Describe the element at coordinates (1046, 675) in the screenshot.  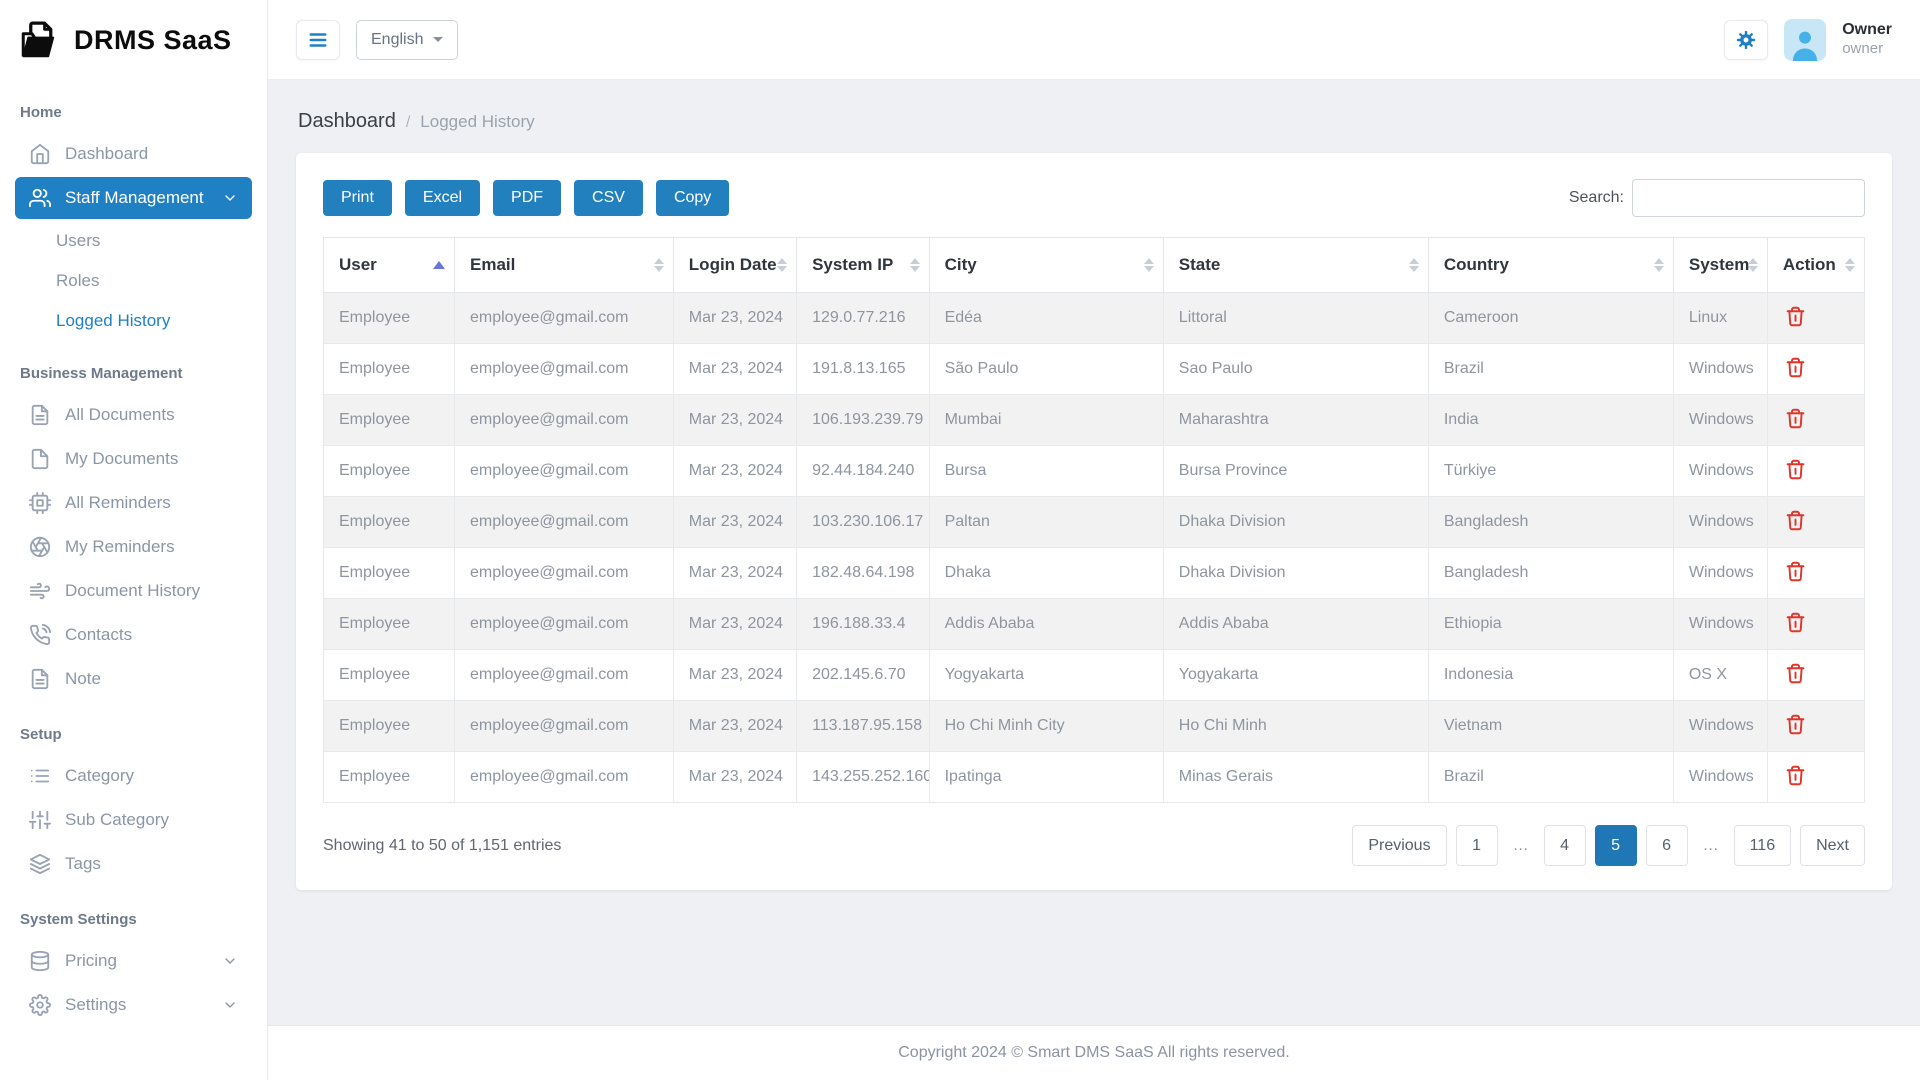
I see `cell-city: Yogyakarta` at that location.